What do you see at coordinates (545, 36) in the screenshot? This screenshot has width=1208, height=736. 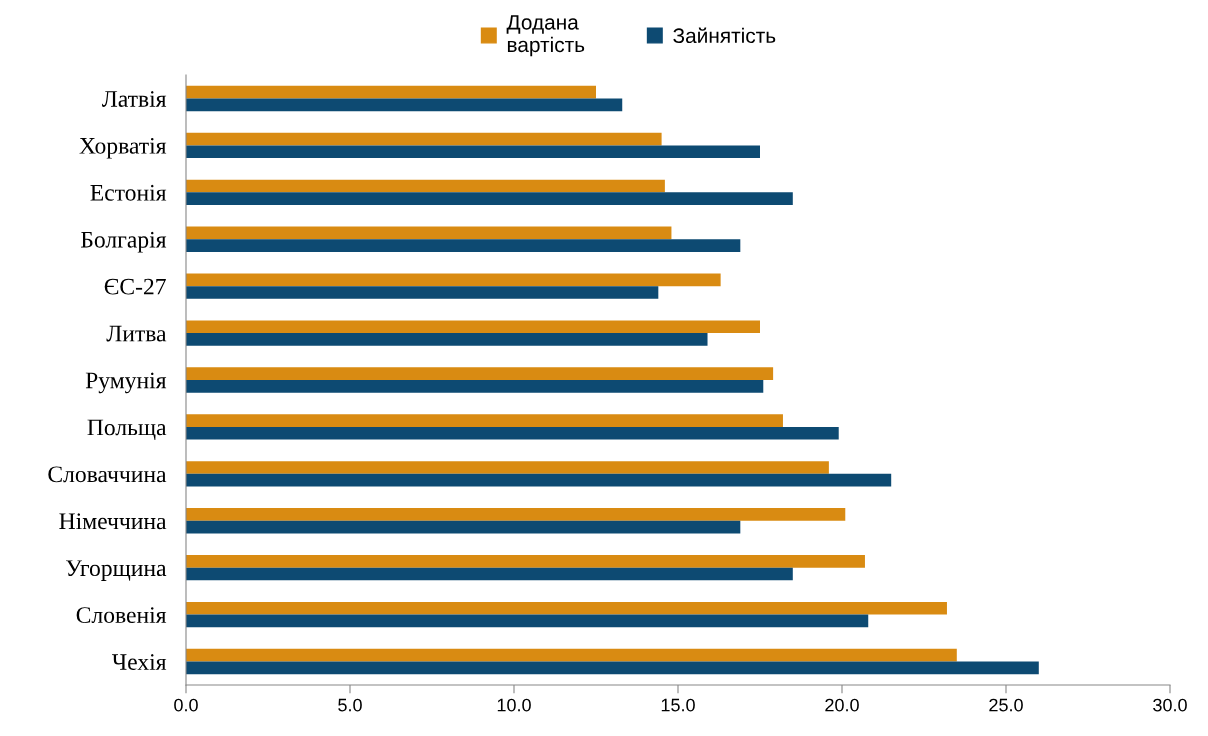 I see `legend-label: Додана вартість` at bounding box center [545, 36].